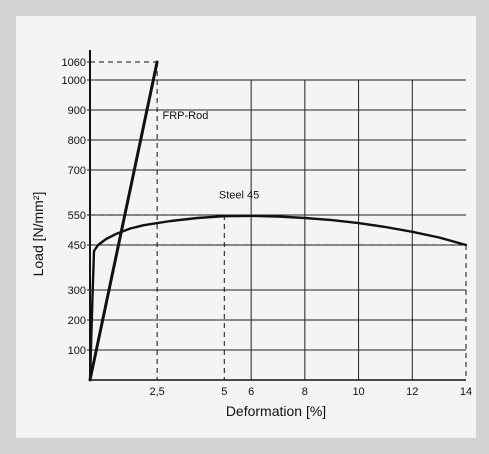 This screenshot has width=489, height=454. What do you see at coordinates (74, 63) in the screenshot?
I see `y-tick-label: 1060` at bounding box center [74, 63].